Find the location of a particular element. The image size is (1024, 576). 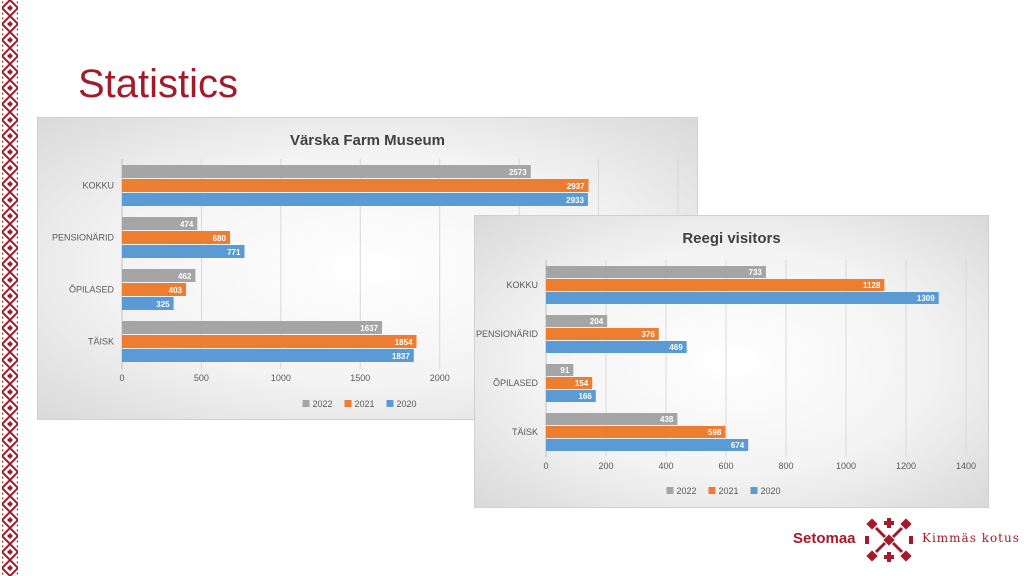

data-label: 462 is located at coordinates (185, 276).